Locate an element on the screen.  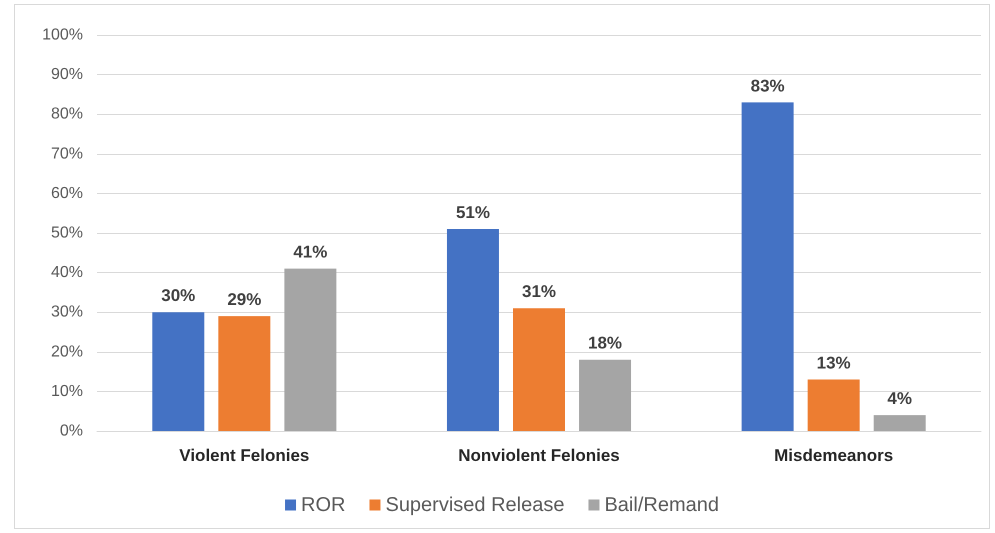
data-label: 31% is located at coordinates (539, 292).